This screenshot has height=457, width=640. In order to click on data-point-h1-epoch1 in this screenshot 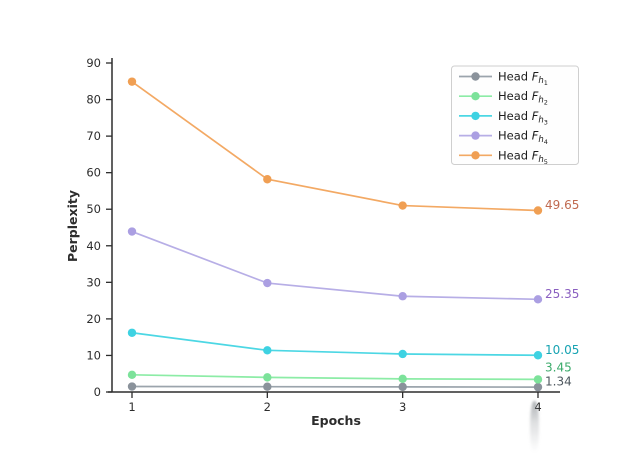, I will do `click(132, 386)`.